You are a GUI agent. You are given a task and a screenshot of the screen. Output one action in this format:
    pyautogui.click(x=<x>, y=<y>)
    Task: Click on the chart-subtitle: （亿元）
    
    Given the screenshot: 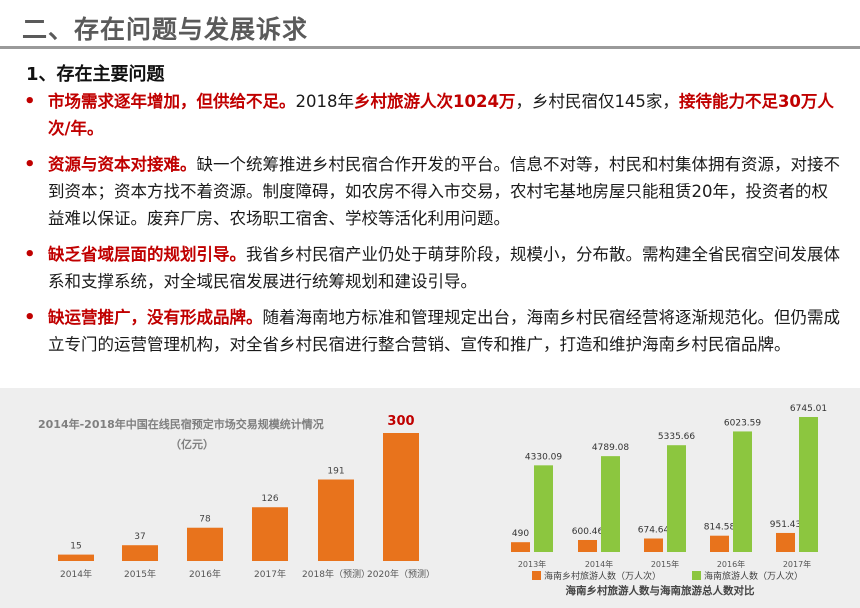 What is the action you would take?
    pyautogui.click(x=192, y=444)
    